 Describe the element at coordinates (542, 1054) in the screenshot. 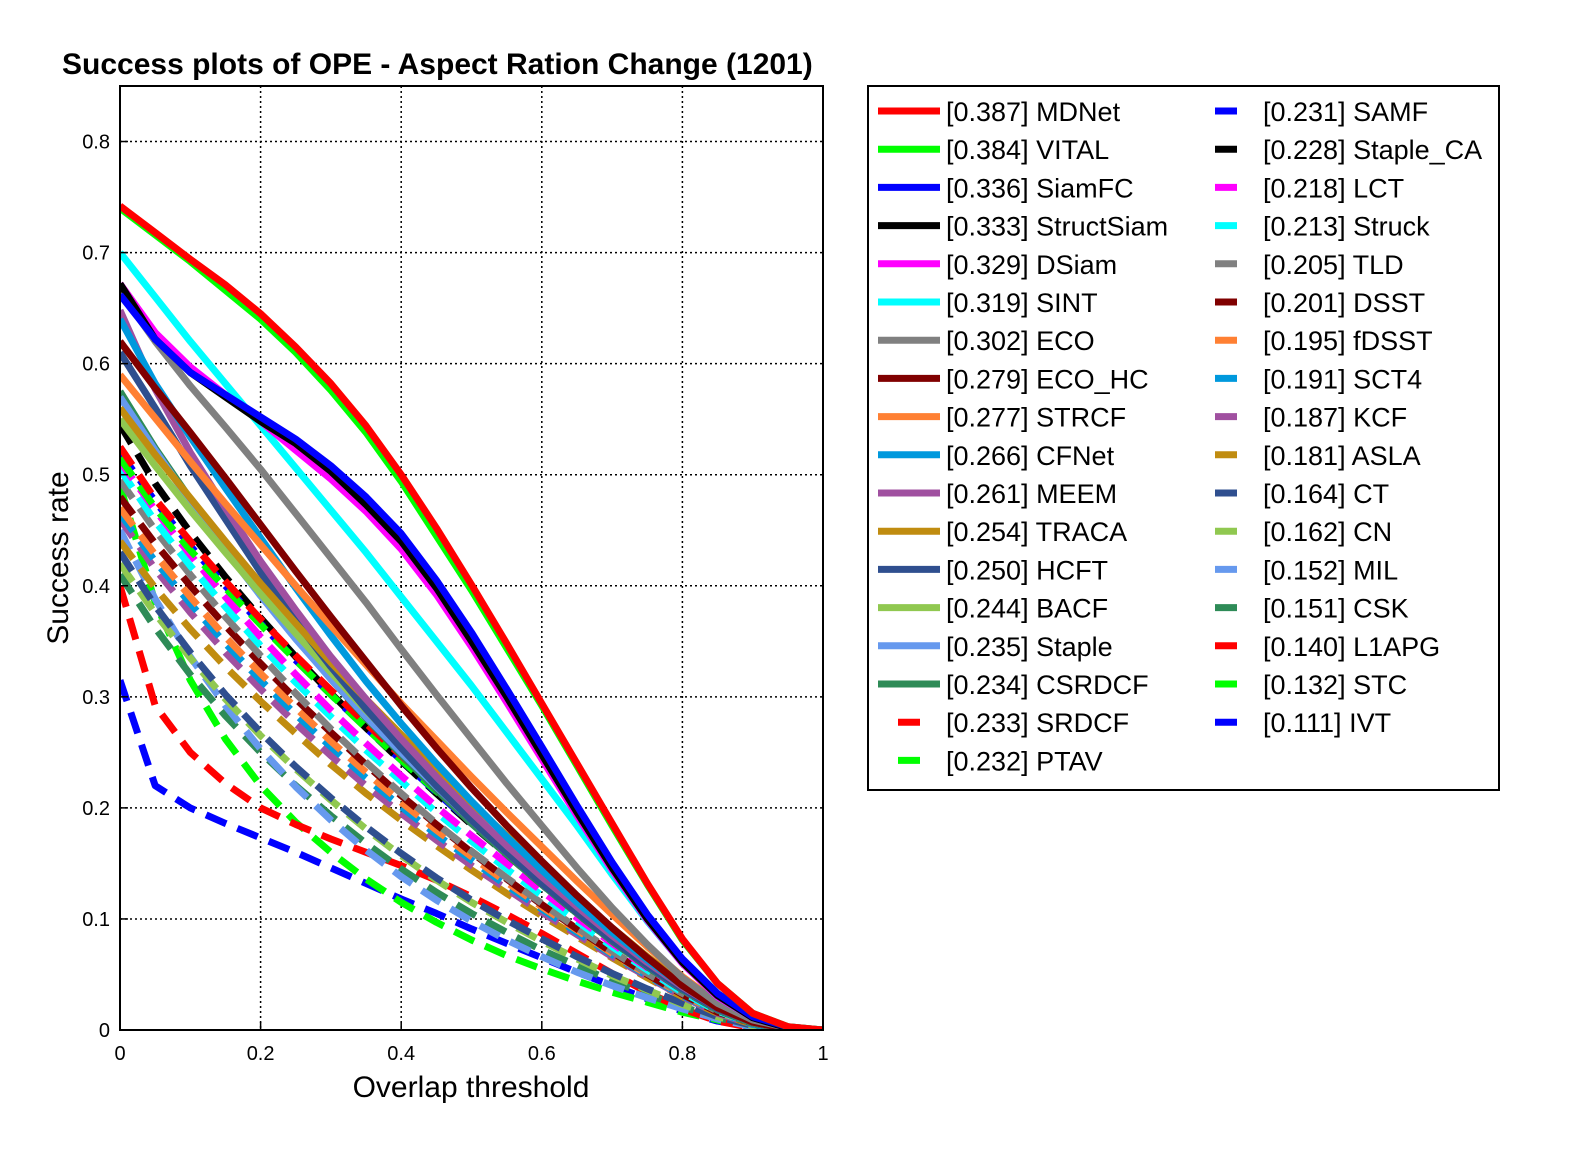

I see `x-tick-label: 0.6` at that location.